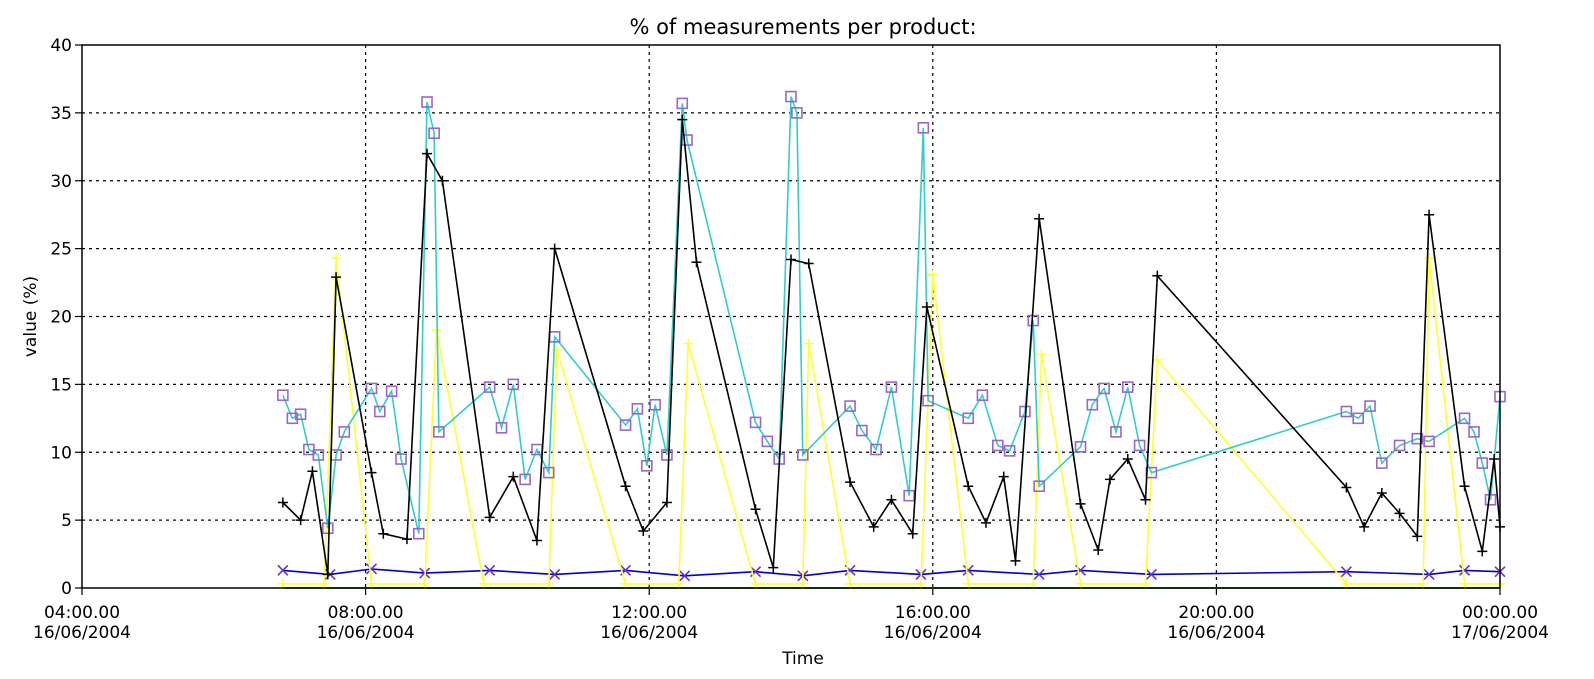  Describe the element at coordinates (933, 613) in the screenshot. I see `x-tick-label: 16:00.00` at that location.